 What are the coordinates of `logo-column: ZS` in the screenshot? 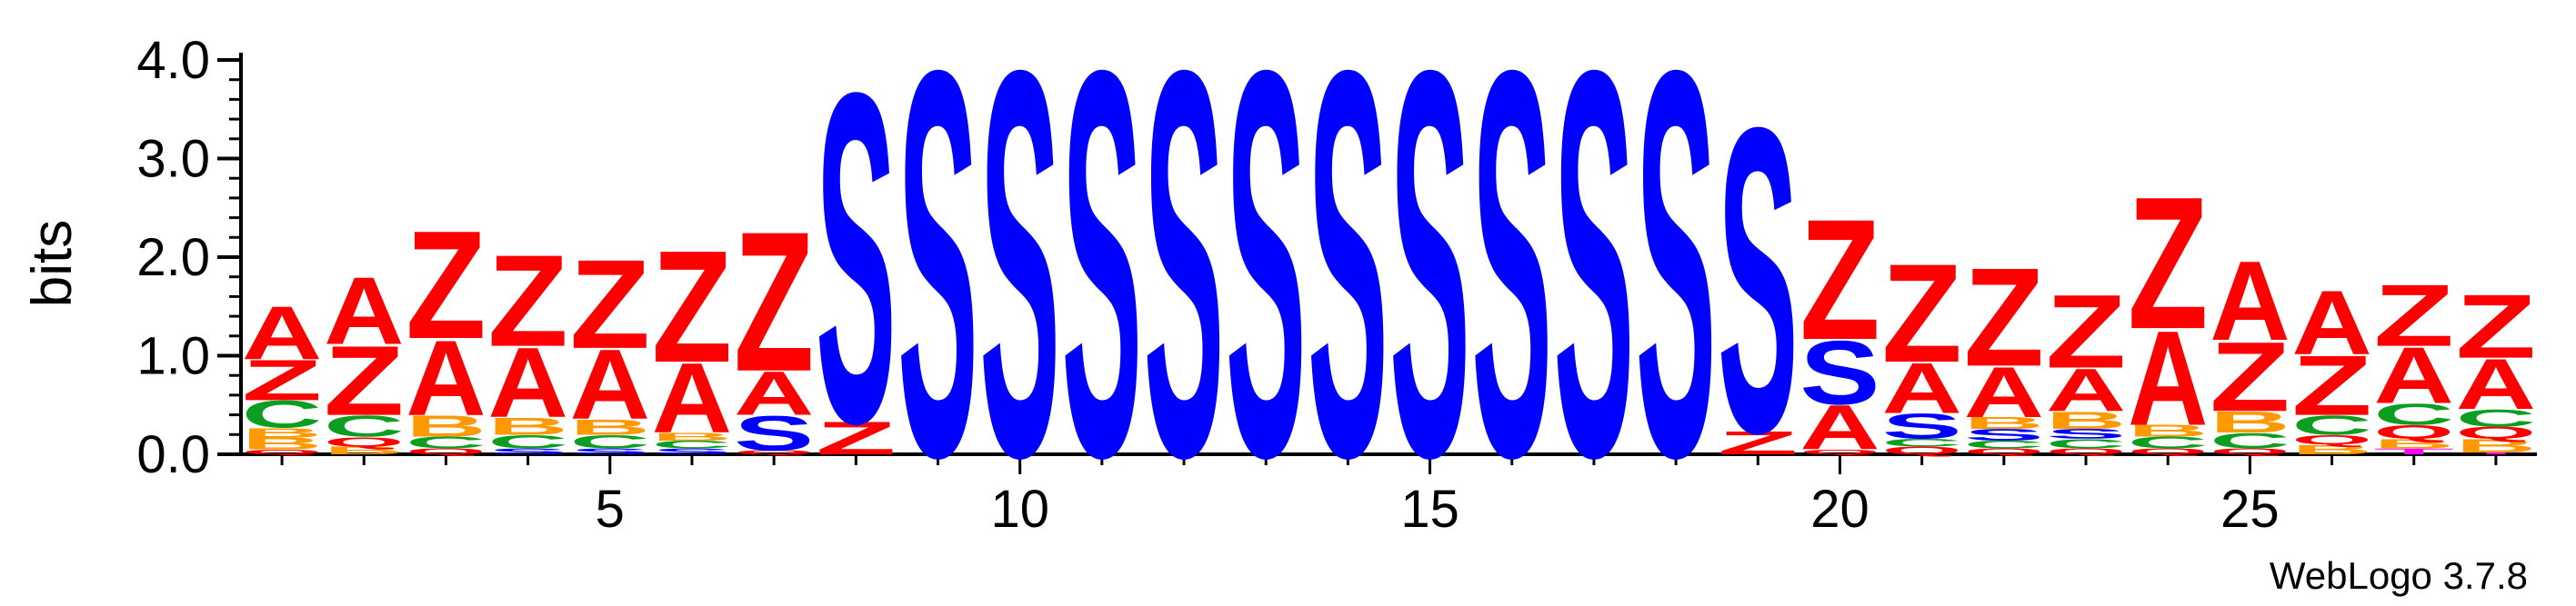 It's located at (856, 261).